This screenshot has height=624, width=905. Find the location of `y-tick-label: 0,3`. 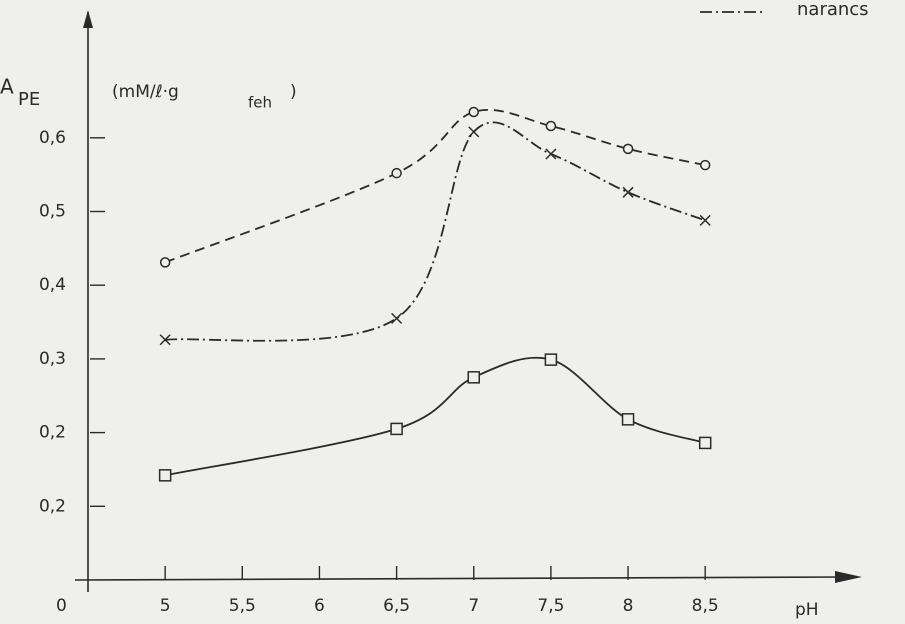

y-tick-label: 0,3 is located at coordinates (52, 359).